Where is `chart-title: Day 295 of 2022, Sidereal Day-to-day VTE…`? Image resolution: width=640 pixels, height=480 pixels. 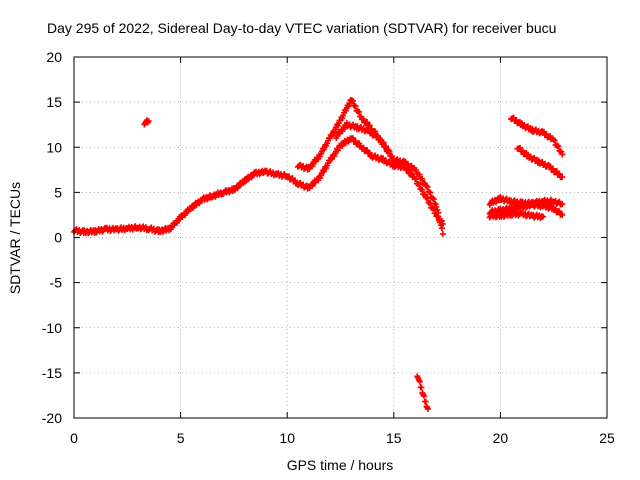 chart-title: Day 295 of 2022, Sidereal Day-to-day VTE… is located at coordinates (301, 28).